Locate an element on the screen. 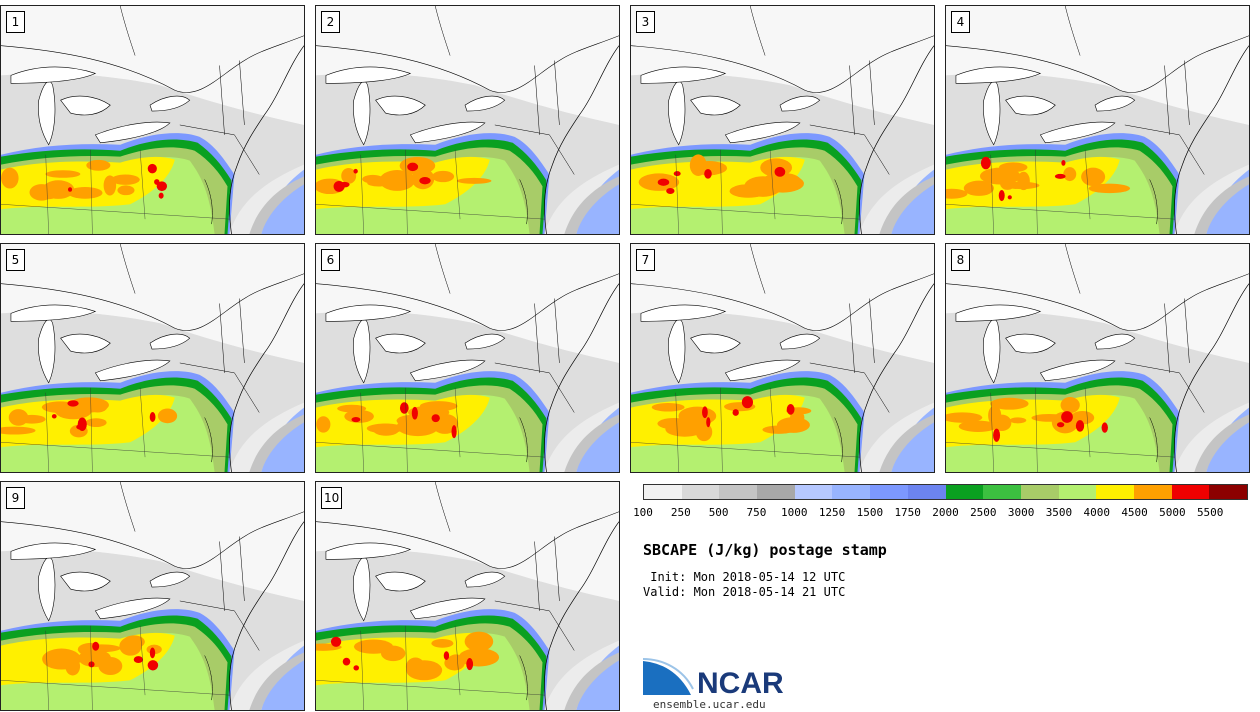 The width and height of the screenshot is (1260, 712). panel-number-label: 1 is located at coordinates (15, 22).